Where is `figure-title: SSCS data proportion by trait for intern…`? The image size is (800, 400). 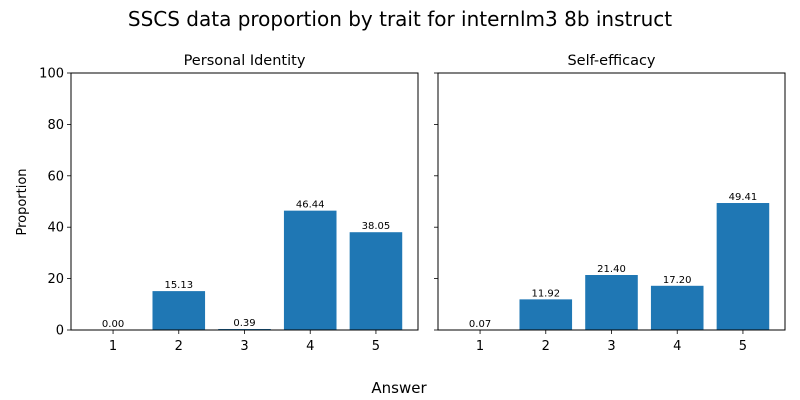
figure-title: SSCS data proportion by trait for intern… is located at coordinates (400, 19).